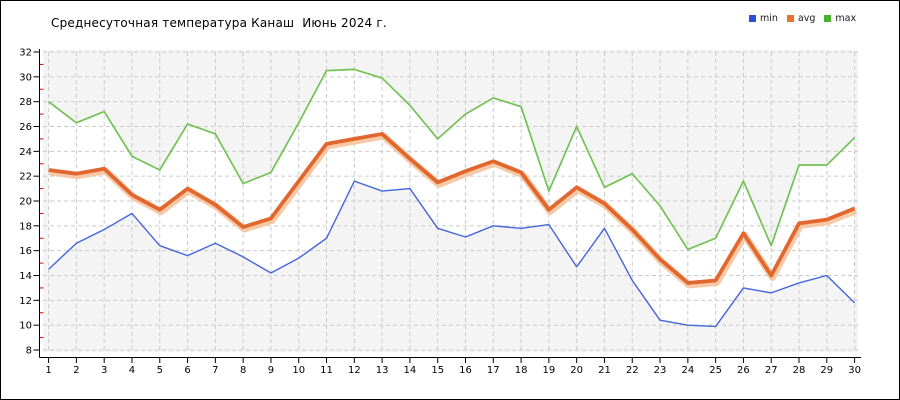 The height and width of the screenshot is (400, 900). I want to click on legend-item-avg: avg, so click(801, 18).